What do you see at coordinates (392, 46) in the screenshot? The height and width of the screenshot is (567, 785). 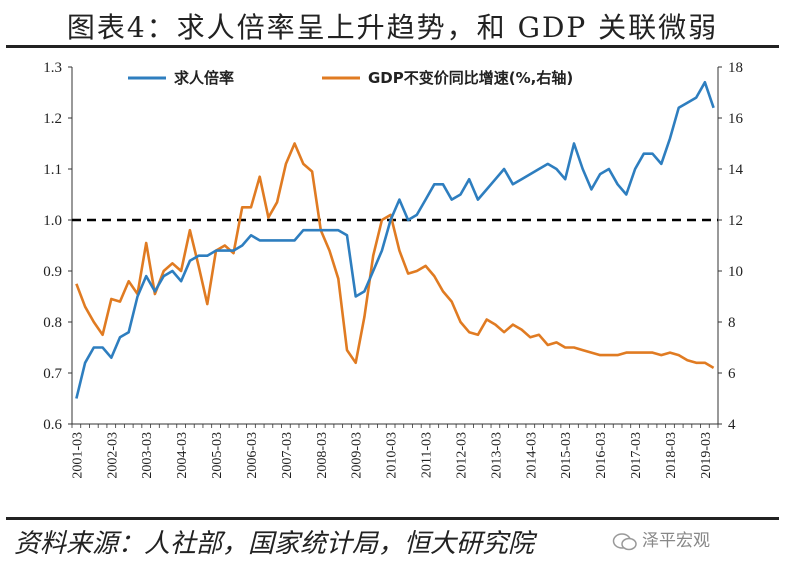 I see `title-rule` at bounding box center [392, 46].